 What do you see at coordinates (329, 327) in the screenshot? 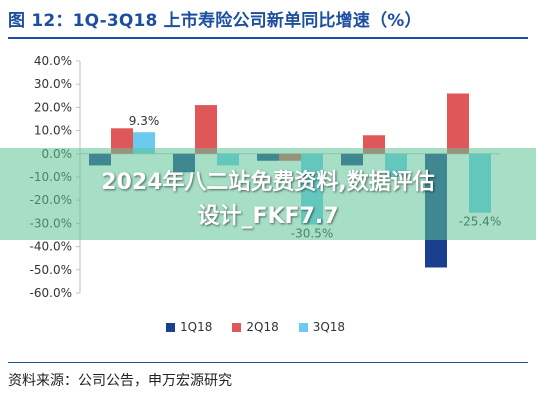
I see `legend-label: 3Q18` at bounding box center [329, 327].